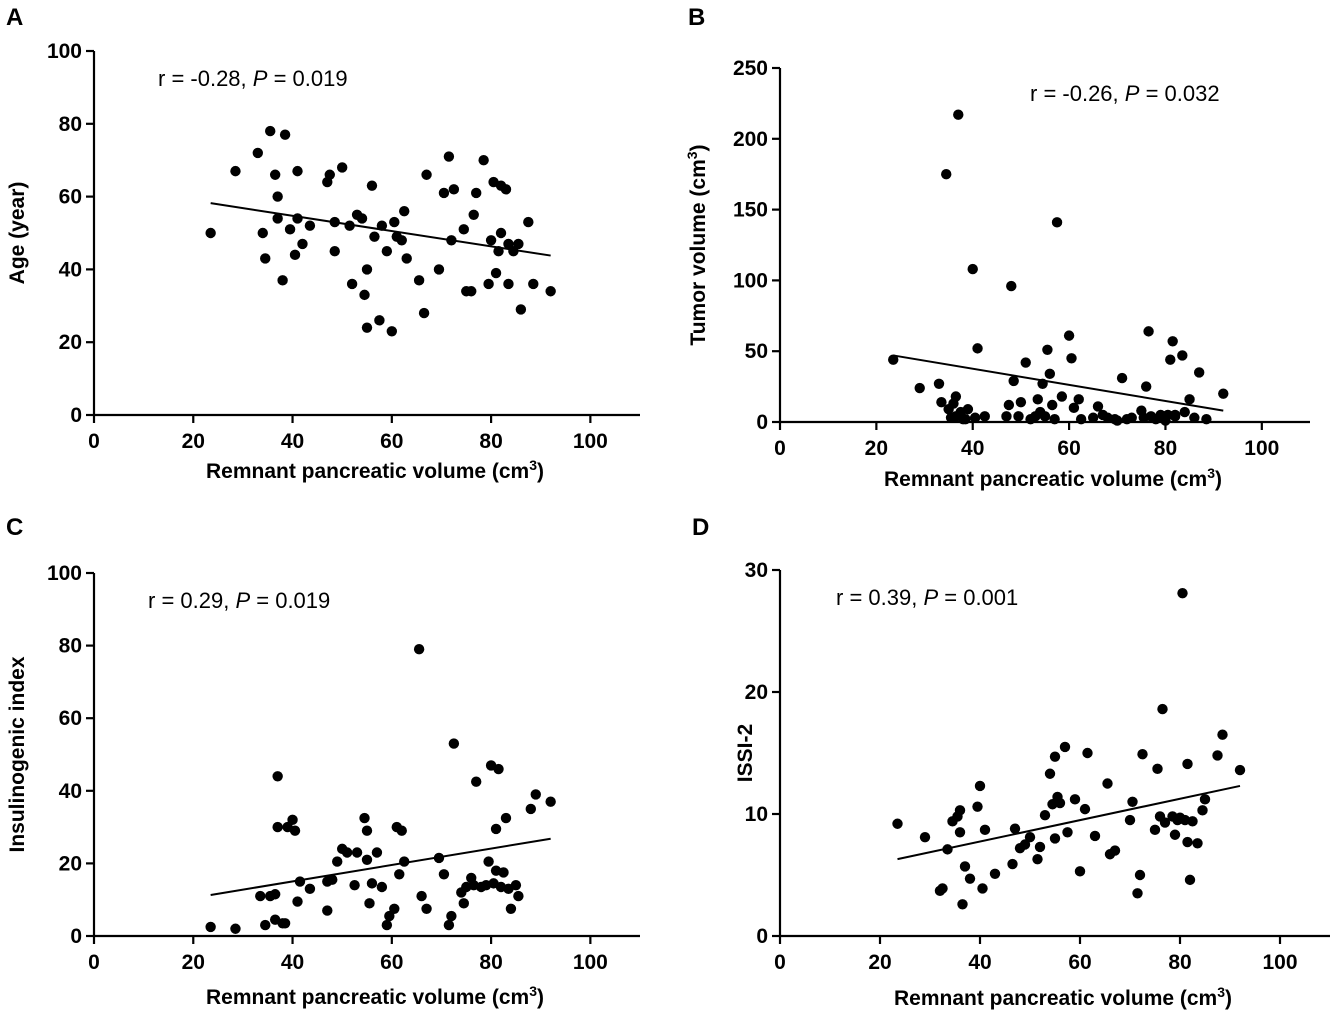 This screenshot has height=1020, width=1343. What do you see at coordinates (750, 210) in the screenshot?
I see `y-tick-label-b: 150` at bounding box center [750, 210].